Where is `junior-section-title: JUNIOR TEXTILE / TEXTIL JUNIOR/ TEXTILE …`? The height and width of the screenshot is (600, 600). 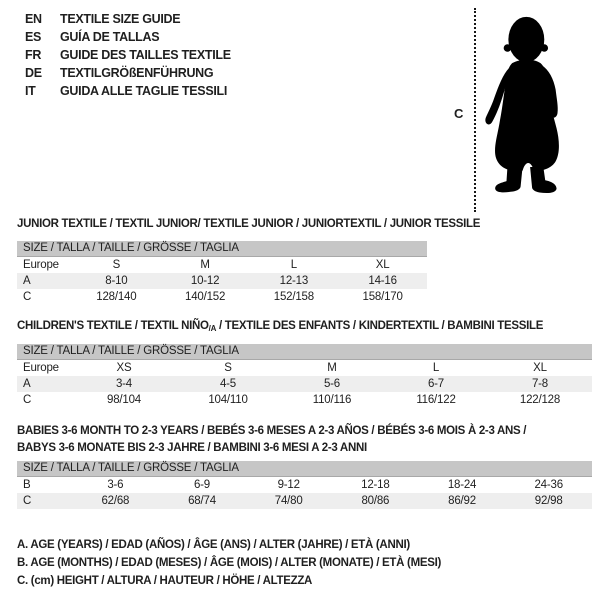 junior-section-title: JUNIOR TEXTILE / TEXTIL JUNIOR/ TEXTILE … is located at coordinates (249, 224).